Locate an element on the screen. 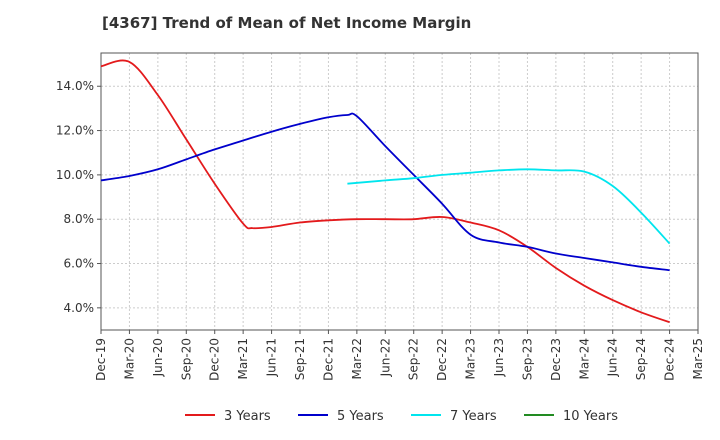 This screenshot has height=440, width=720. y-tick-label: 10.0% is located at coordinates (75, 175).